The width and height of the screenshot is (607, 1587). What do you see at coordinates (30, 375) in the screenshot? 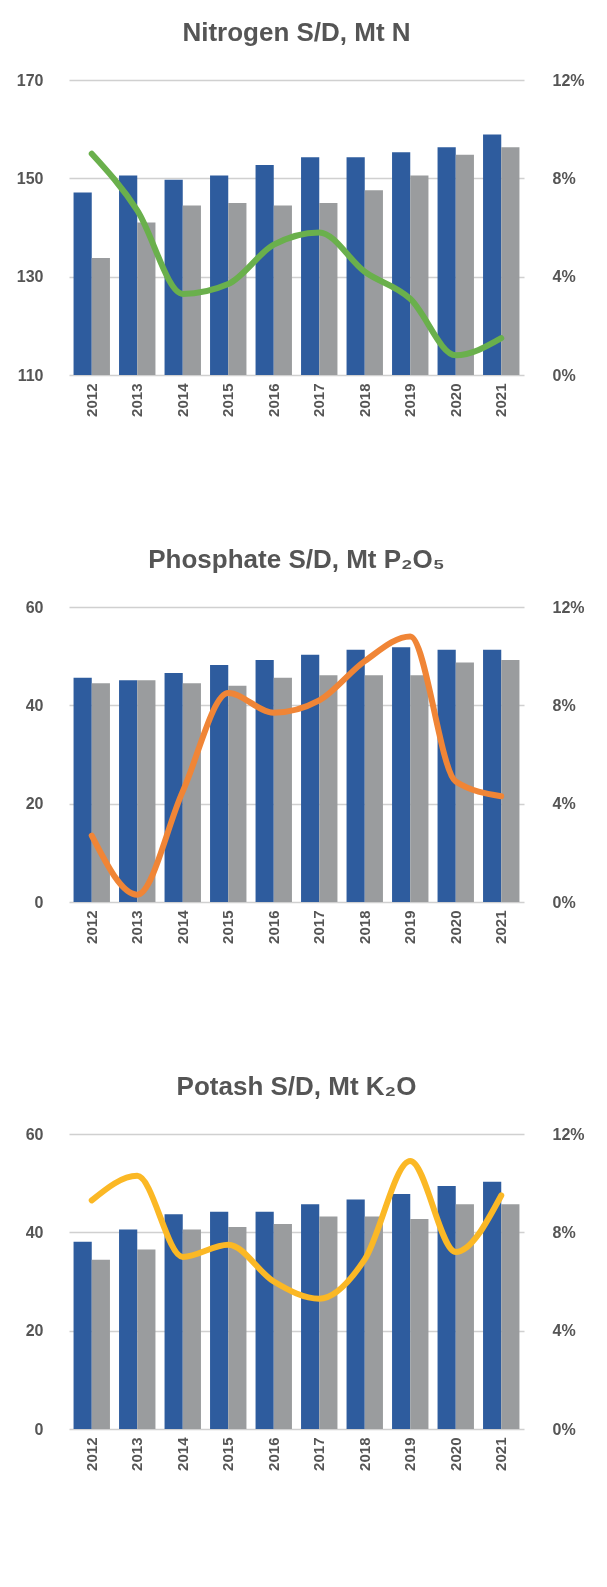
I see `y-tick-label: 110` at bounding box center [30, 375].